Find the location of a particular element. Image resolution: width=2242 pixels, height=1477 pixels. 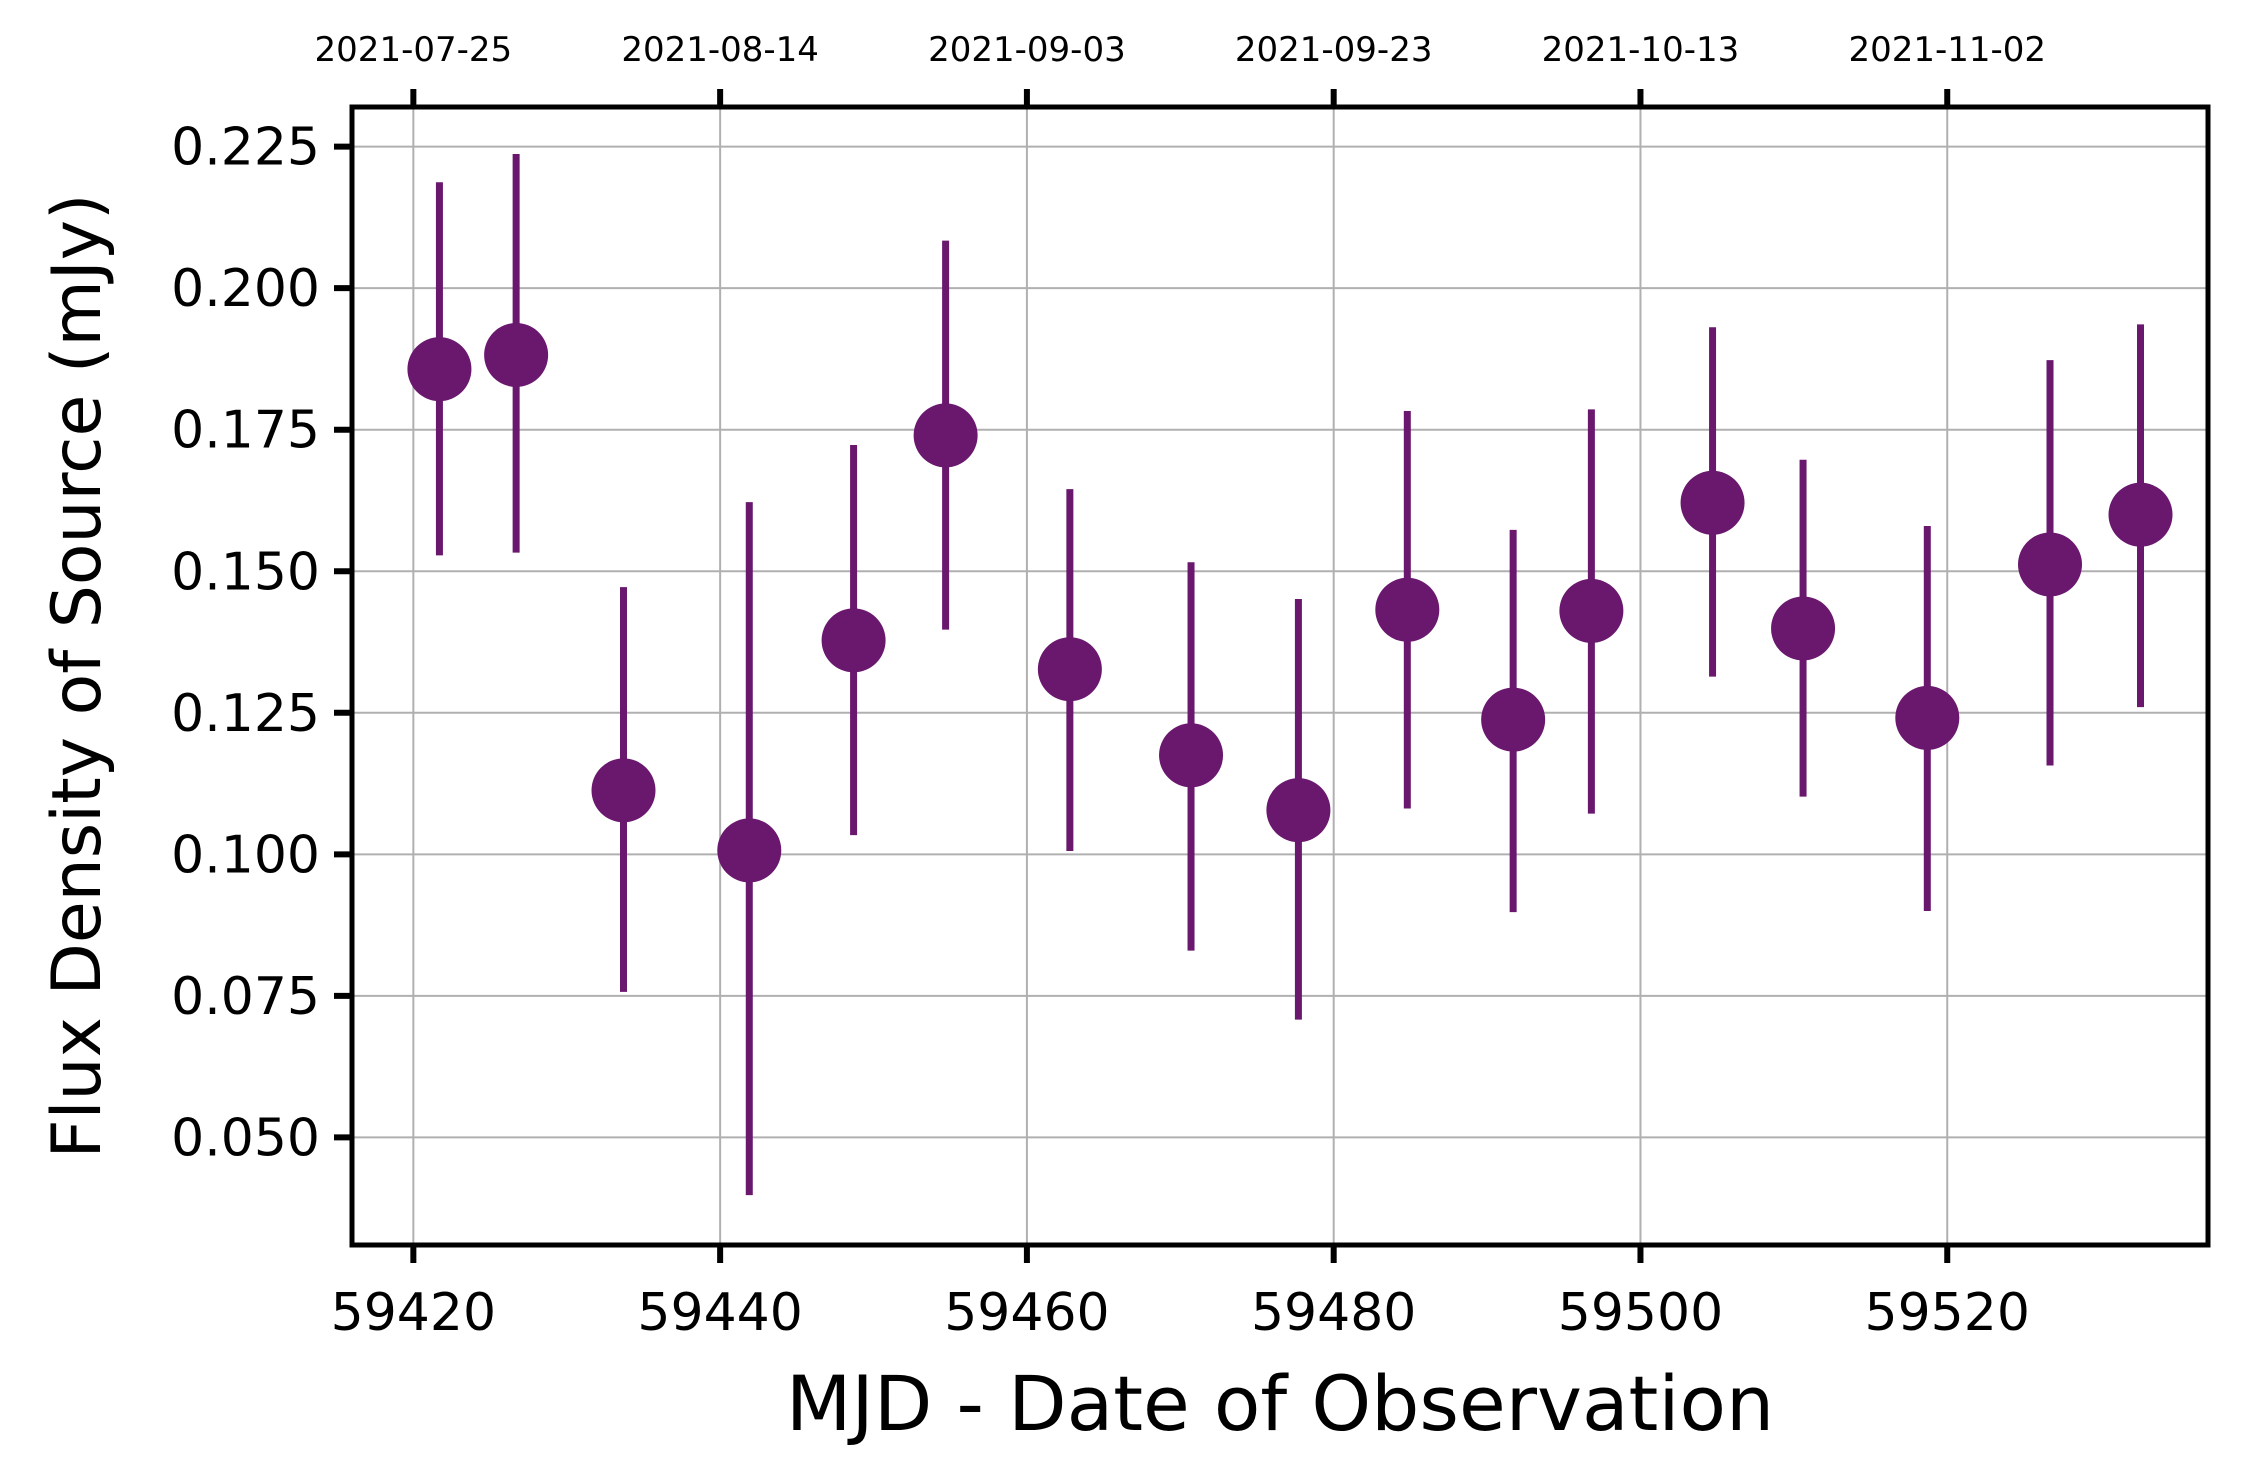

x-tick-label: 59460 is located at coordinates (1026, 1313).